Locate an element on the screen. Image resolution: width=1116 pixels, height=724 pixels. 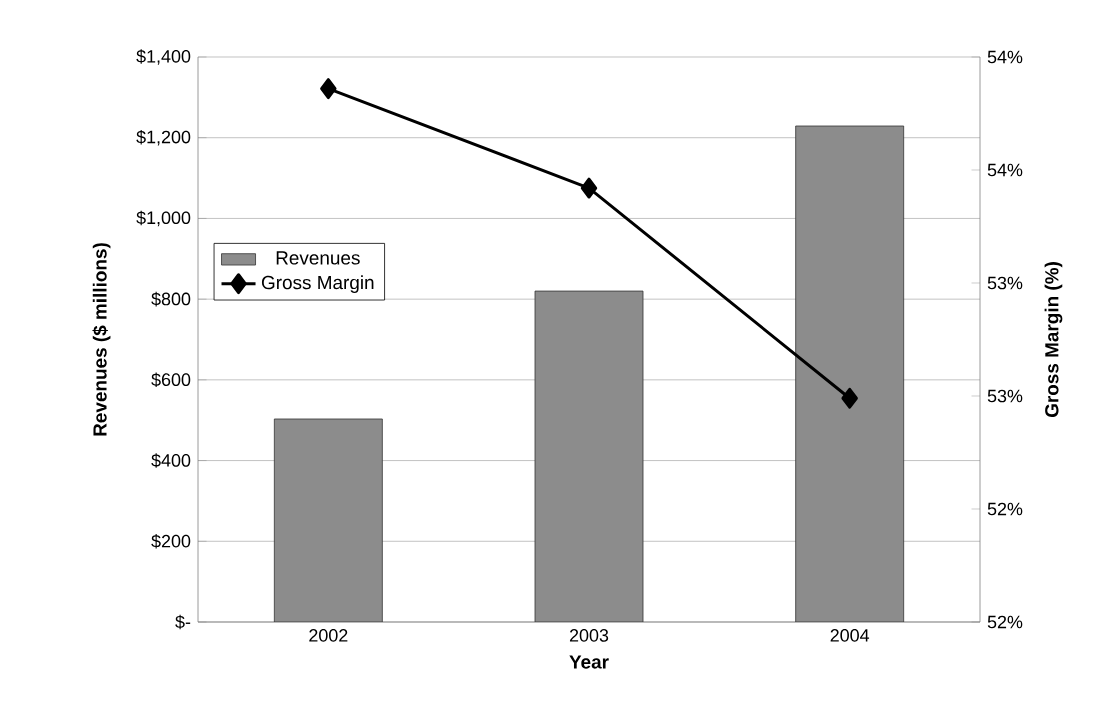
y-tick-label: $1,000 is located at coordinates (163, 218).